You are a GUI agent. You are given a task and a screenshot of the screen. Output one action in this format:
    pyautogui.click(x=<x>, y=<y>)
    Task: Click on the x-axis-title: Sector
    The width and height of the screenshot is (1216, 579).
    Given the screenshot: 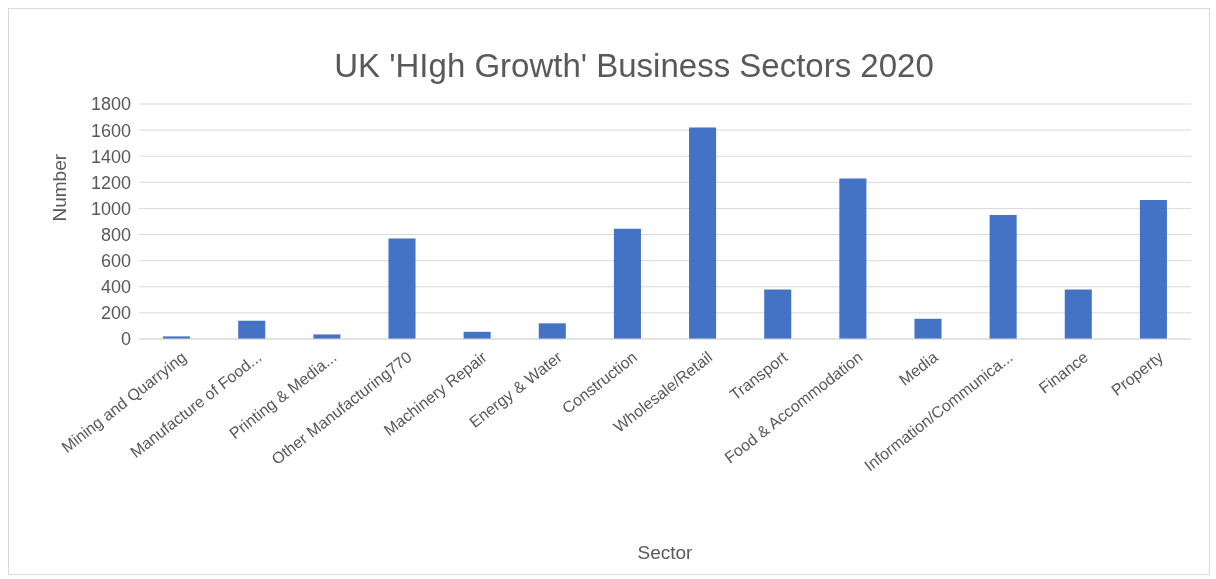 What is the action you would take?
    pyautogui.click(x=665, y=552)
    